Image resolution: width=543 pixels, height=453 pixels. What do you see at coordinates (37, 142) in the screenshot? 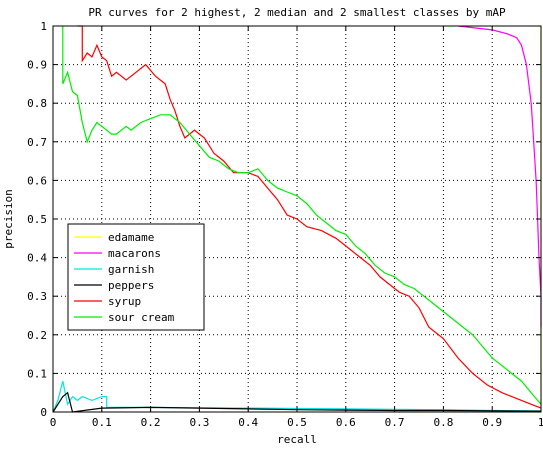
I see `y-tick-label: 0.7` at bounding box center [37, 142].